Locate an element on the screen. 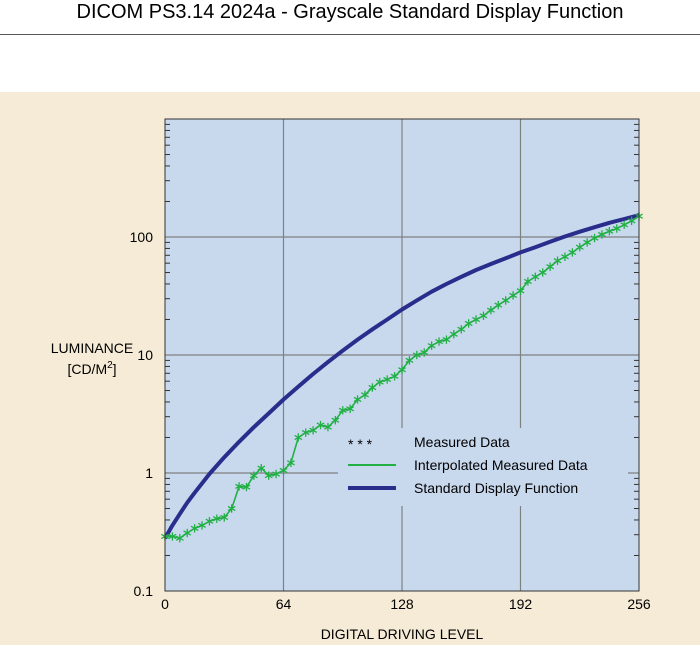  legend-sdf-label: Standard Display Function is located at coordinates (496, 488).